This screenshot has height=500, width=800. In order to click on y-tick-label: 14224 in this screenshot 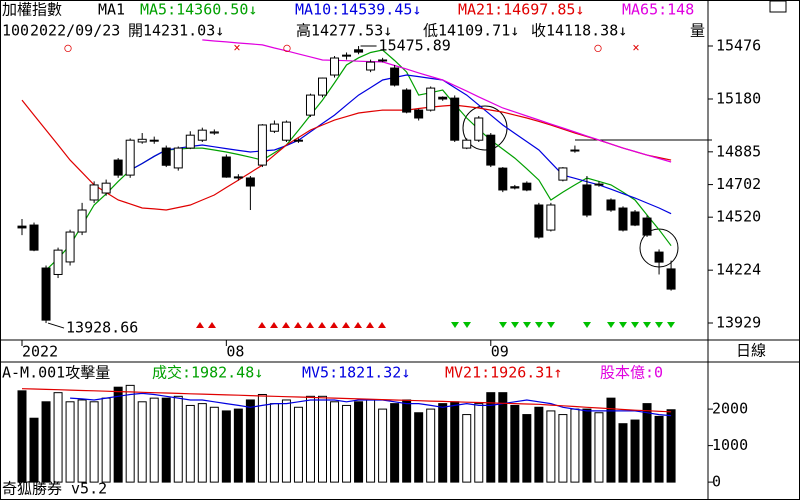, I will do `click(738, 270)`.